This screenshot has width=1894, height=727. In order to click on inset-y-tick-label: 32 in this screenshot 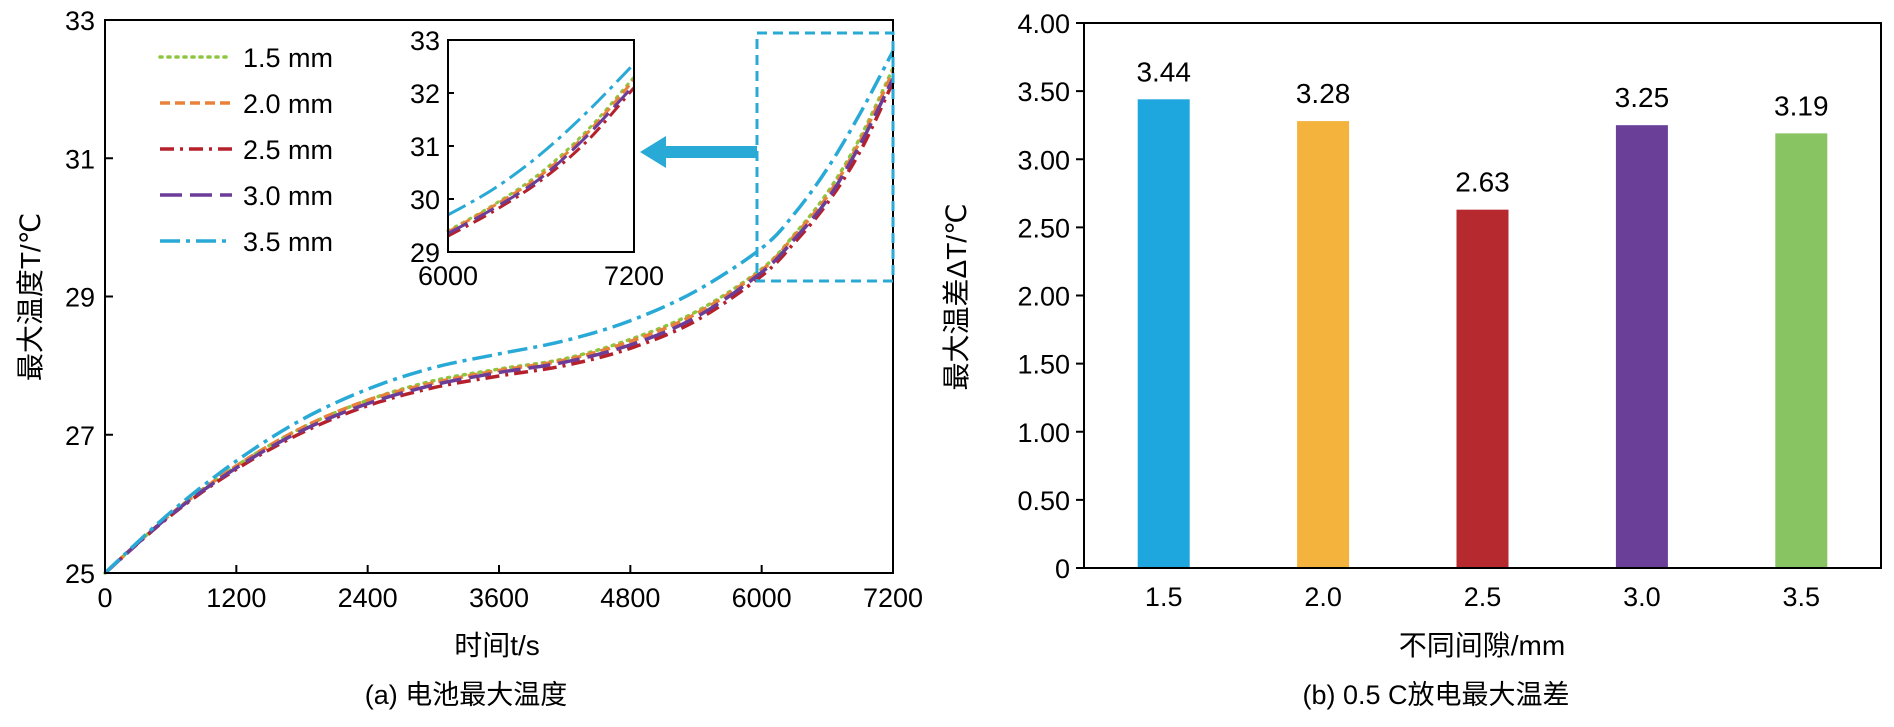, I will do `click(425, 94)`.